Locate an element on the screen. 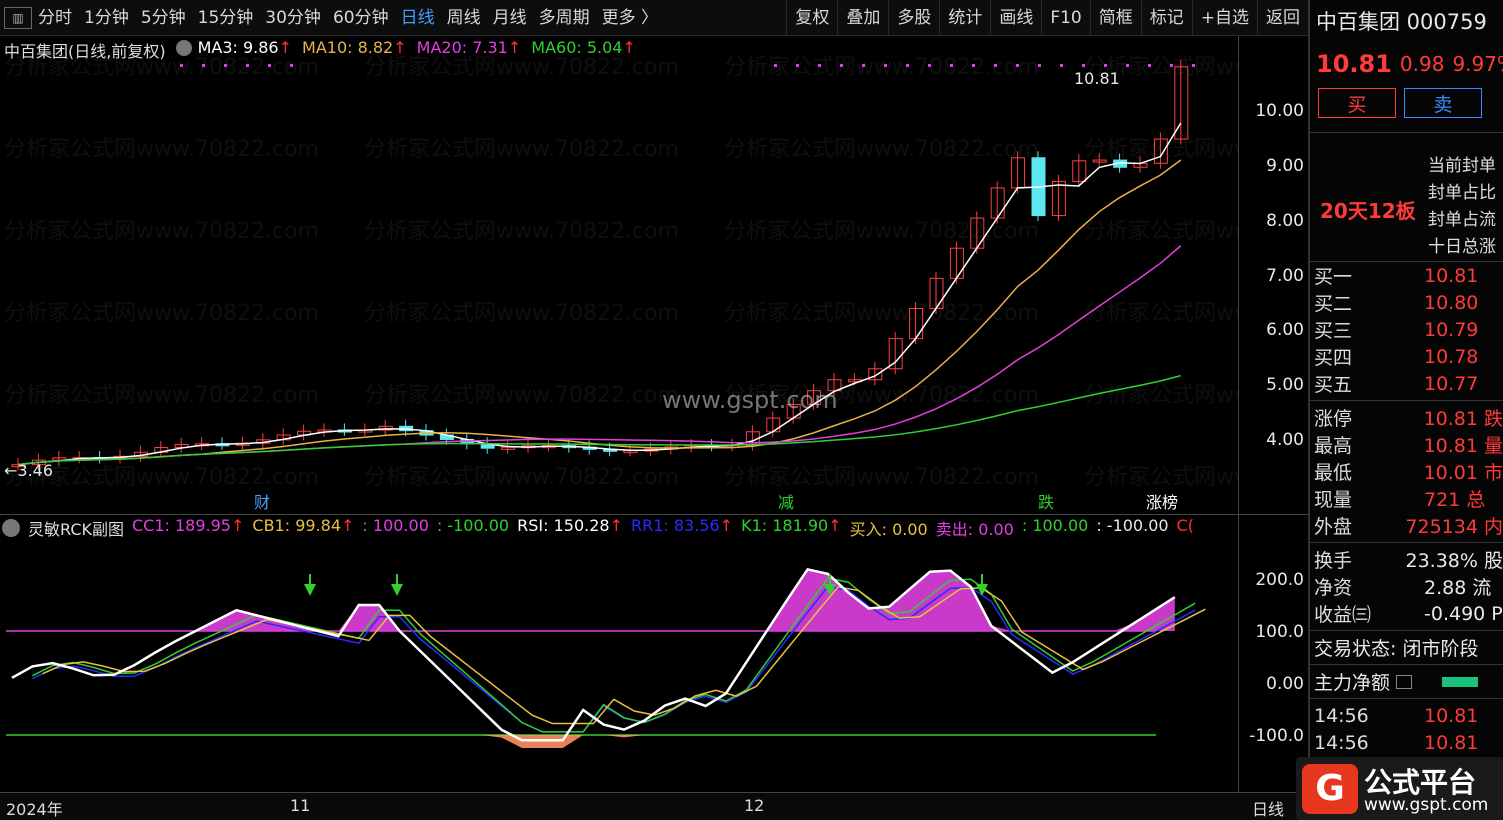 The height and width of the screenshot is (820, 1503). toolbar-button: 统计 is located at coordinates (964, 18).